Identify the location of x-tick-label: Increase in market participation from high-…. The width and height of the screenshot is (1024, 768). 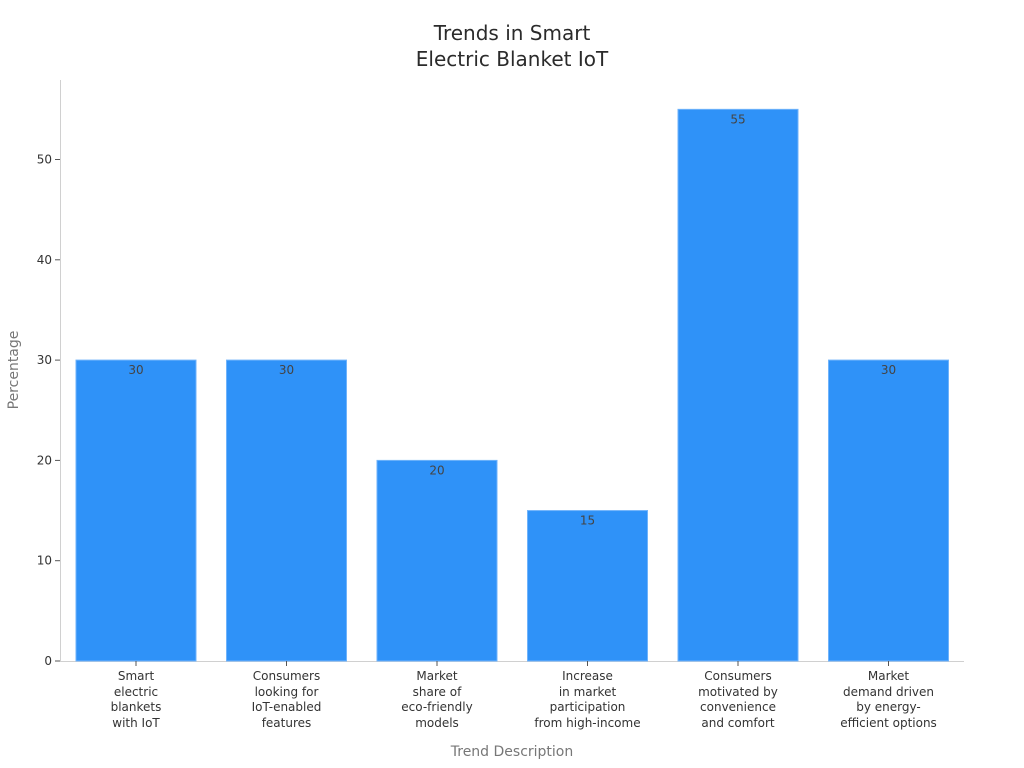
(587, 699).